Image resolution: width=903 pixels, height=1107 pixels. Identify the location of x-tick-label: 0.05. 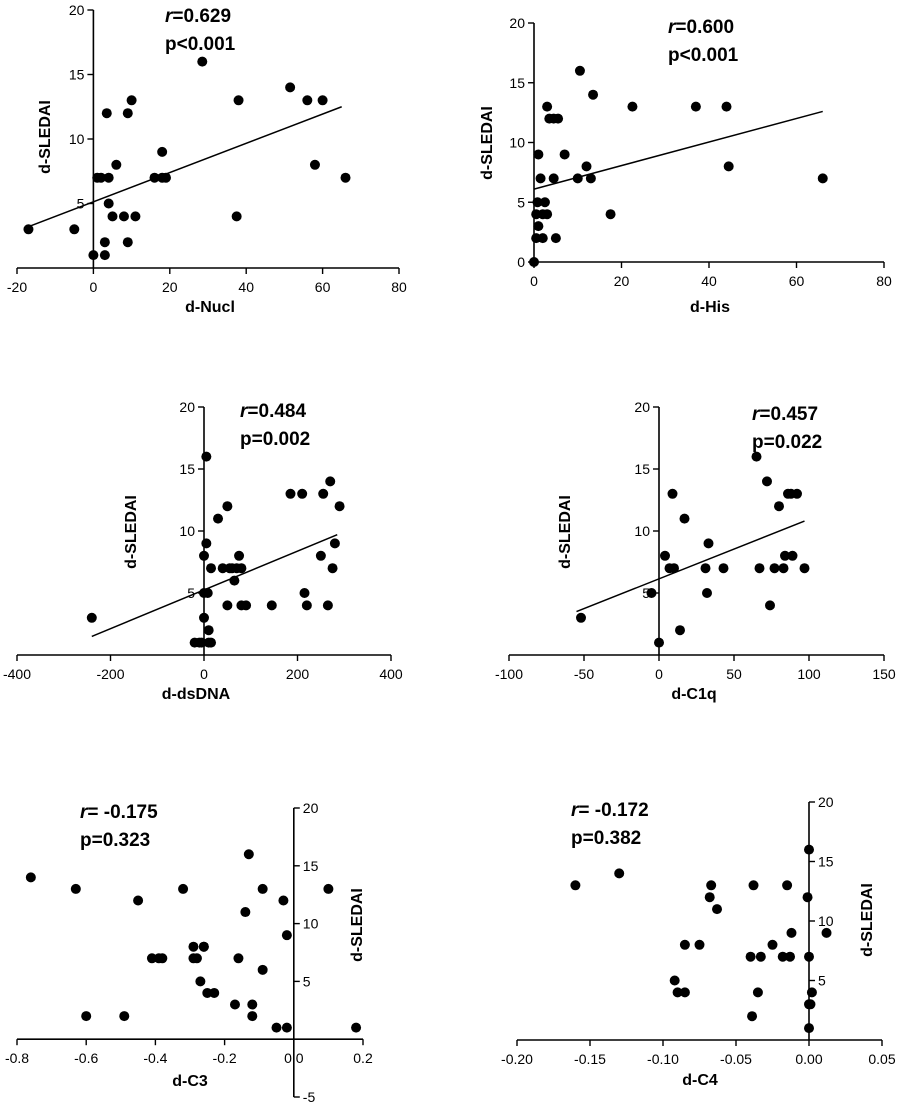
(881, 1059).